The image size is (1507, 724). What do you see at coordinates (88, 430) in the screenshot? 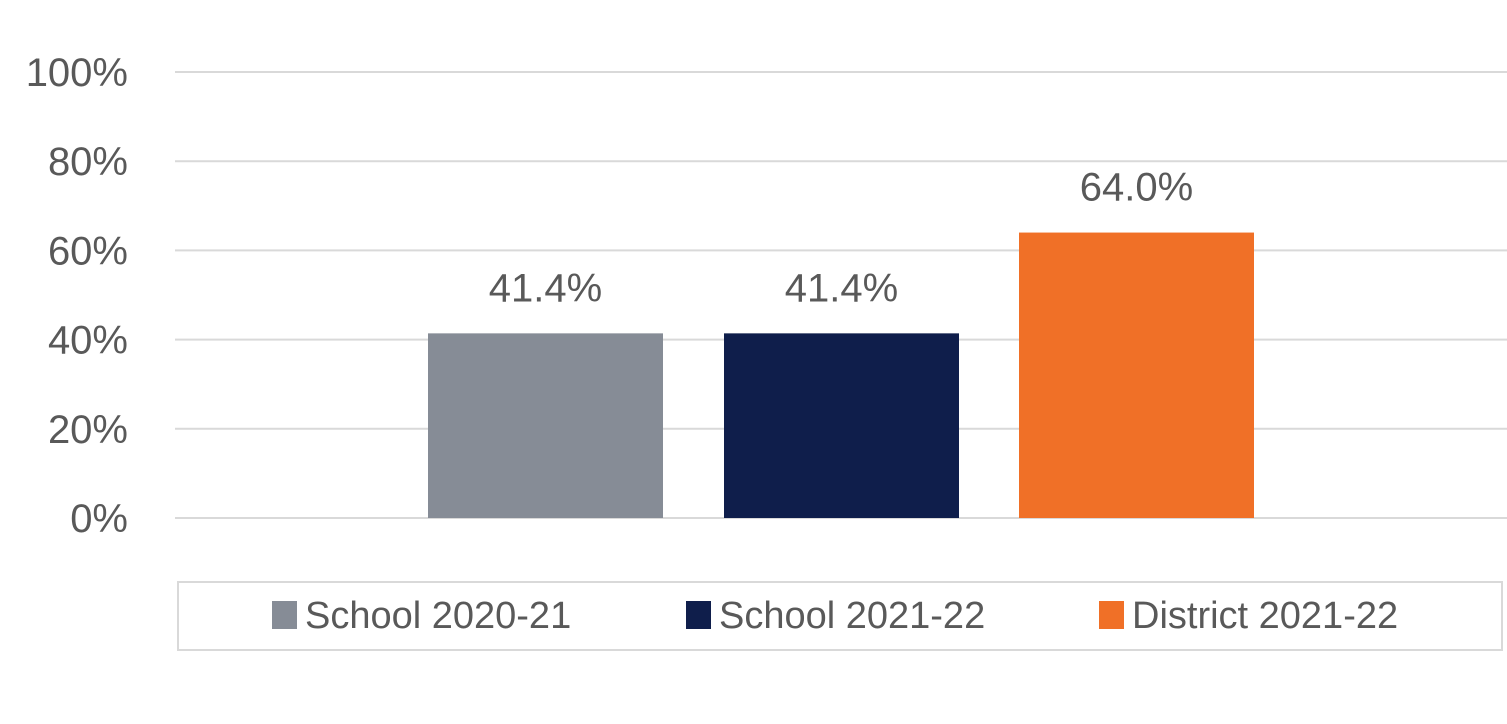
I see `y-tick-label: 20%` at bounding box center [88, 430].